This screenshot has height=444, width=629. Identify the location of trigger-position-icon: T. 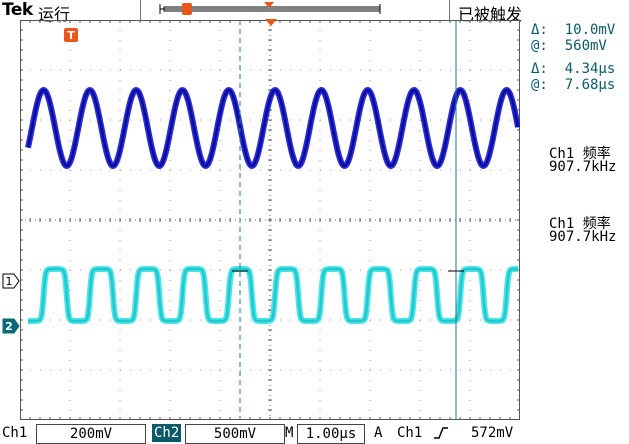
(71, 35).